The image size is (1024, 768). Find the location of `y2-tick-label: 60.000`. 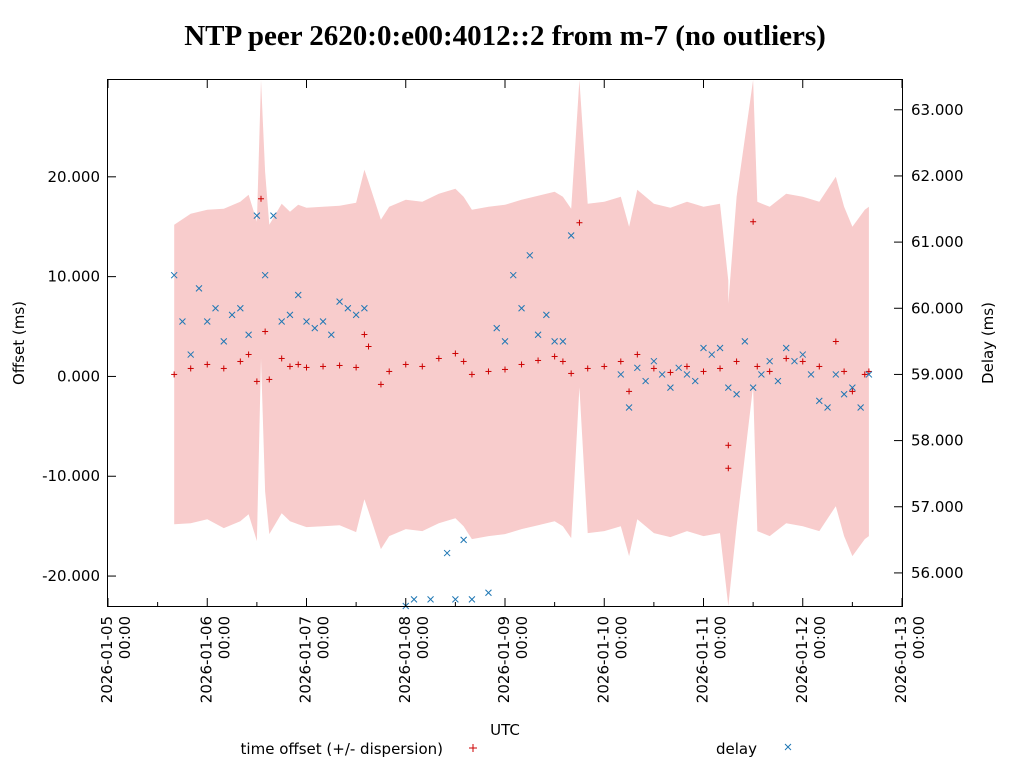

y2-tick-label: 60.000 is located at coordinates (937, 308).